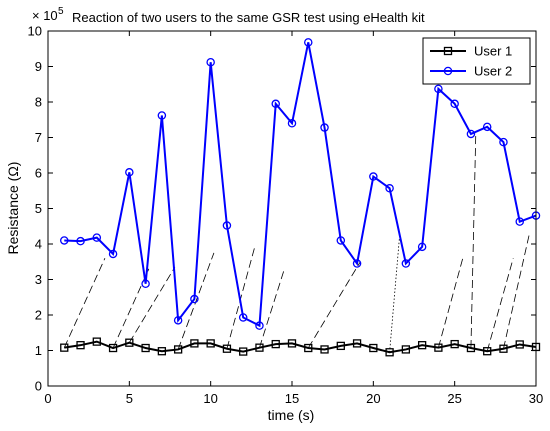 The image size is (550, 431). Describe the element at coordinates (291, 415) in the screenshot. I see `x-axis-label: time (s)` at that location.